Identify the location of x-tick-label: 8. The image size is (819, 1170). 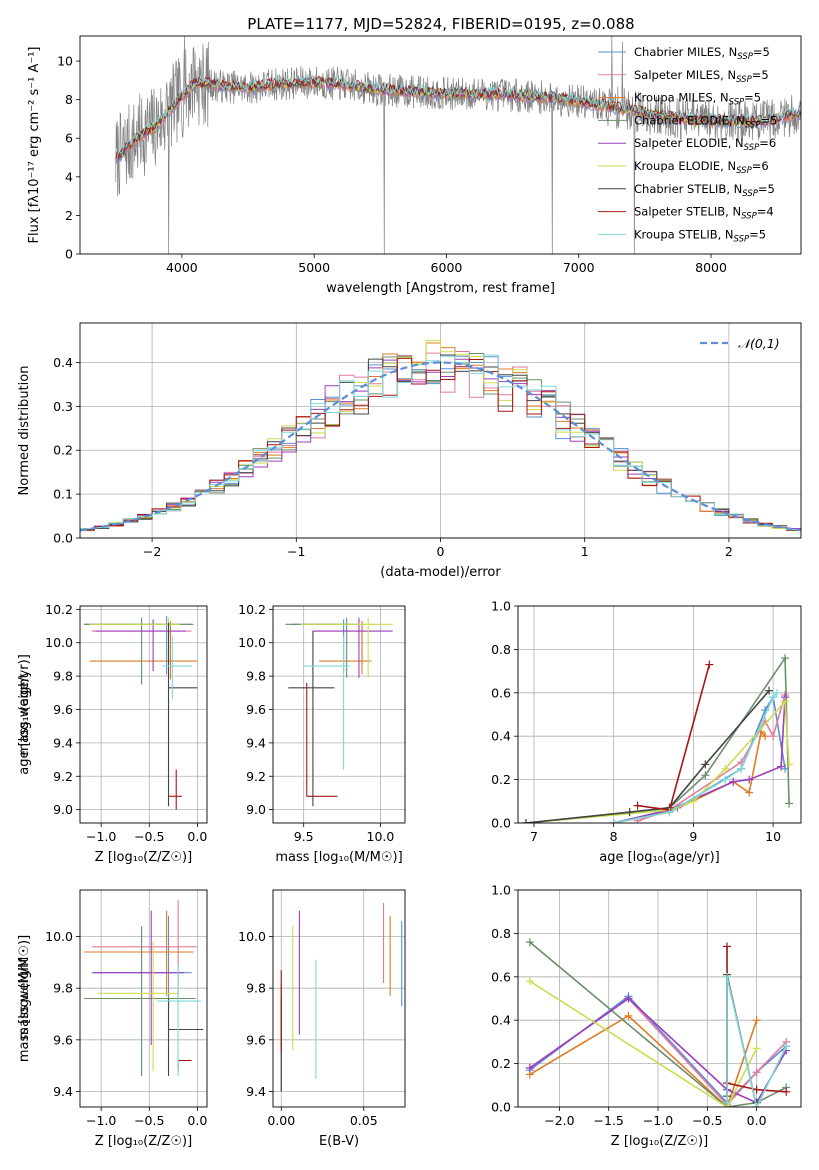
(614, 836).